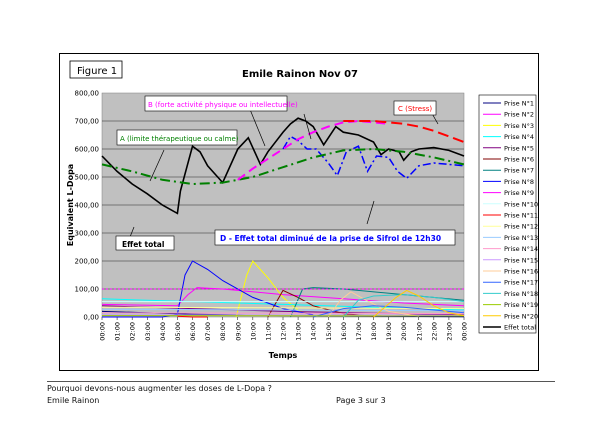  Describe the element at coordinates (157, 165) in the screenshot. I see `arrow-a` at that location.